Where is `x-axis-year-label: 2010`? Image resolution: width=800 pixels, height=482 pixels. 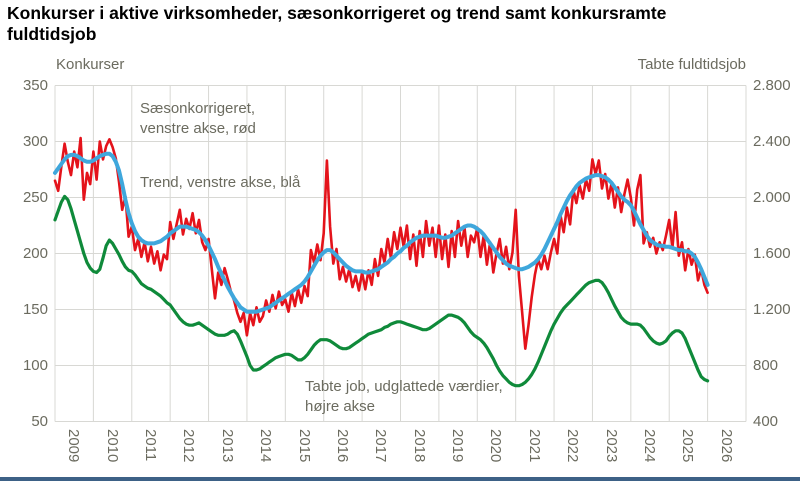
x-axis-year-label: 2010 is located at coordinates (112, 445).